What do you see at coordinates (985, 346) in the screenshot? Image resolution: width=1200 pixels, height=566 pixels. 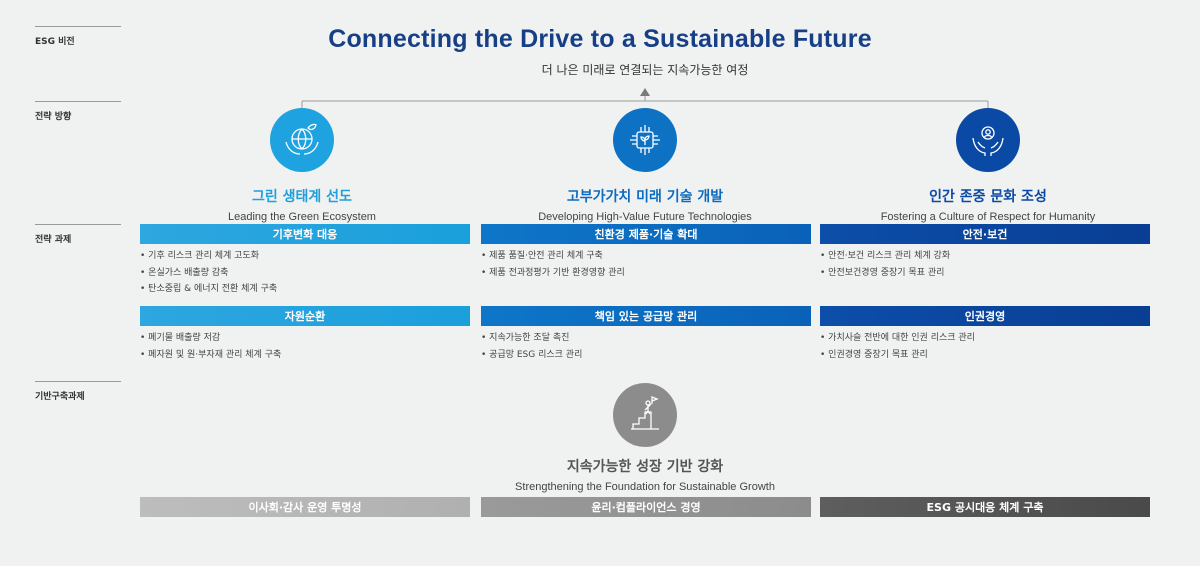 I see `task-list-human-rights: • 가치사슬 전반에 대한 인권 리스크 관리 • 인권경영 중장기 목표 관리` at bounding box center [985, 346].